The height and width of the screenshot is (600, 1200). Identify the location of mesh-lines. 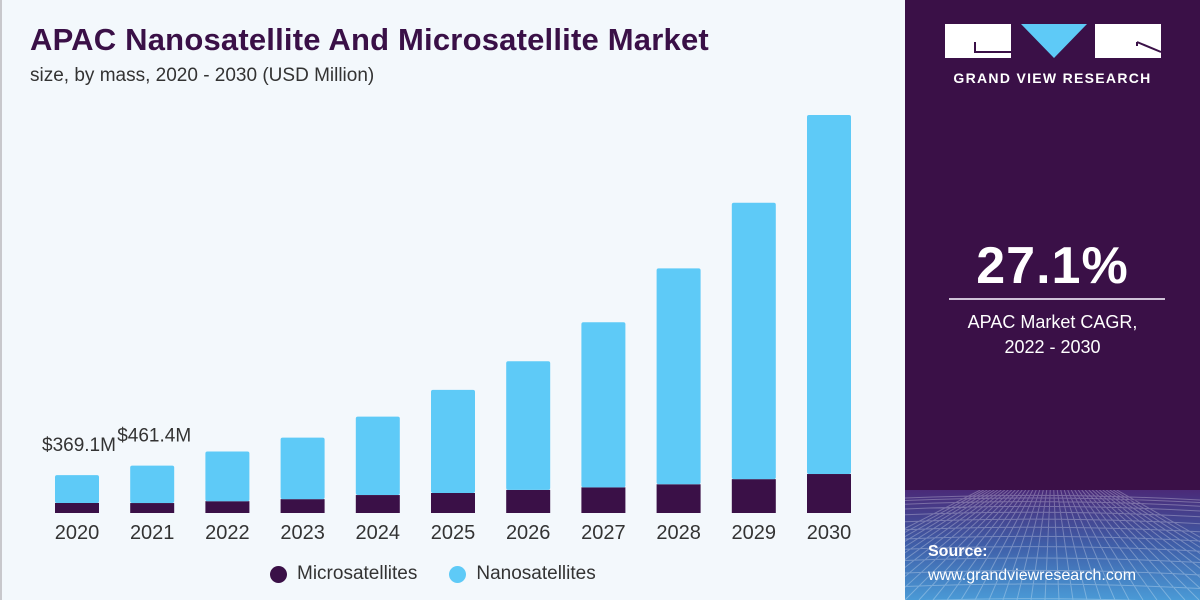
(1052, 545).